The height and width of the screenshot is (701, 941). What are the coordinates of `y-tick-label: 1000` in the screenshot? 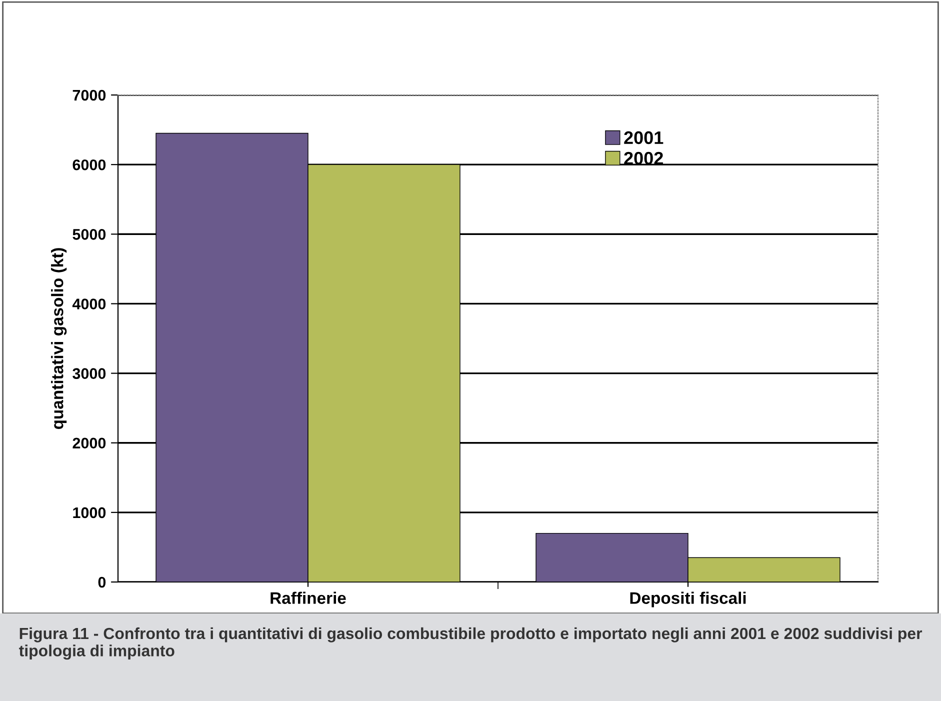 It's located at (89, 512).